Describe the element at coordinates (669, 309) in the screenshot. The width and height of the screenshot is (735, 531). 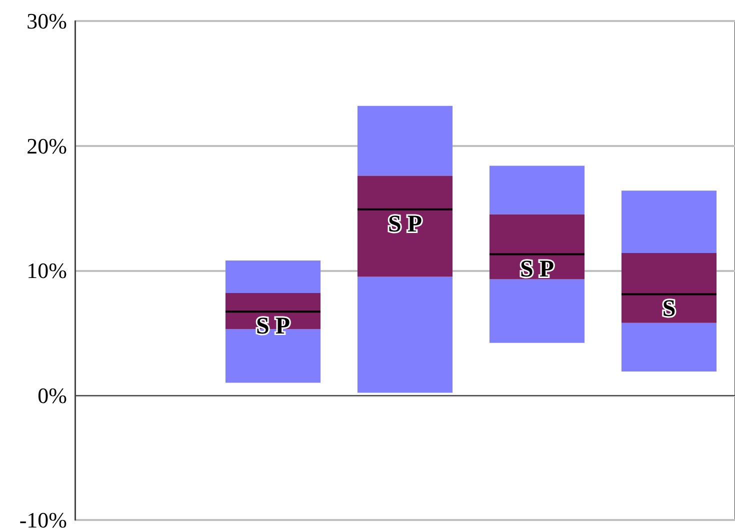
I see `annotation: S` at that location.